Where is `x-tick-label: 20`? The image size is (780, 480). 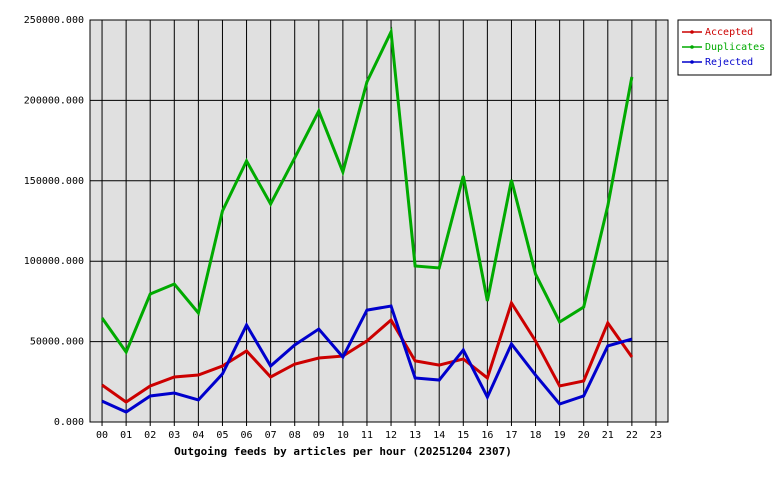
x-tick-label: 20 is located at coordinates (584, 435).